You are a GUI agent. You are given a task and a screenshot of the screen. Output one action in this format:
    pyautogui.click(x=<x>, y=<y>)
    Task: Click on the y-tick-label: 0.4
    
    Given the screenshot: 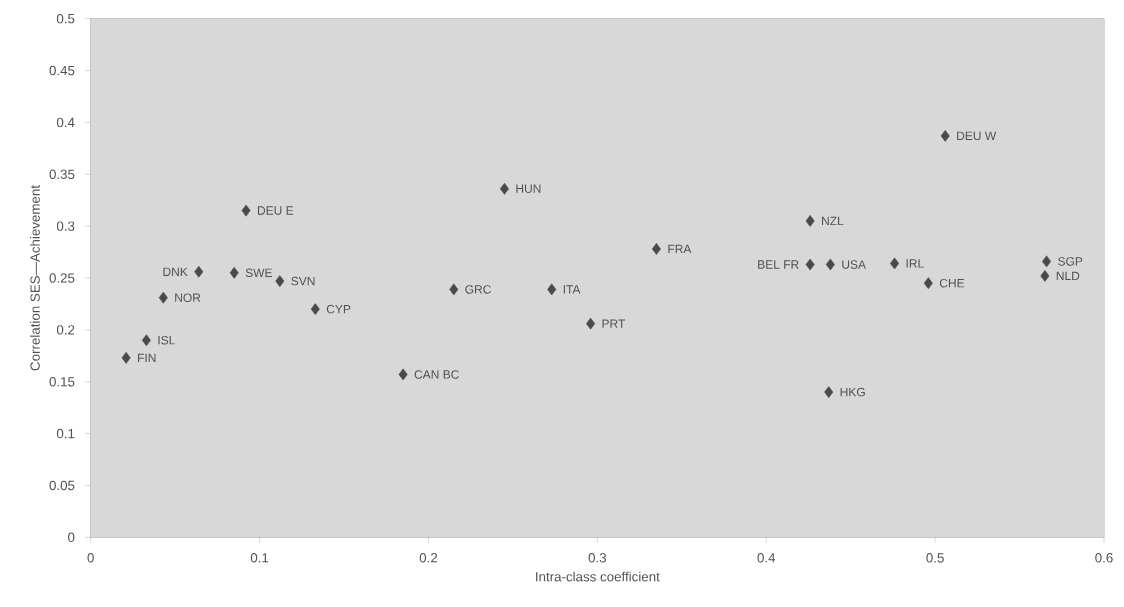 What is the action you would take?
    pyautogui.click(x=65, y=122)
    